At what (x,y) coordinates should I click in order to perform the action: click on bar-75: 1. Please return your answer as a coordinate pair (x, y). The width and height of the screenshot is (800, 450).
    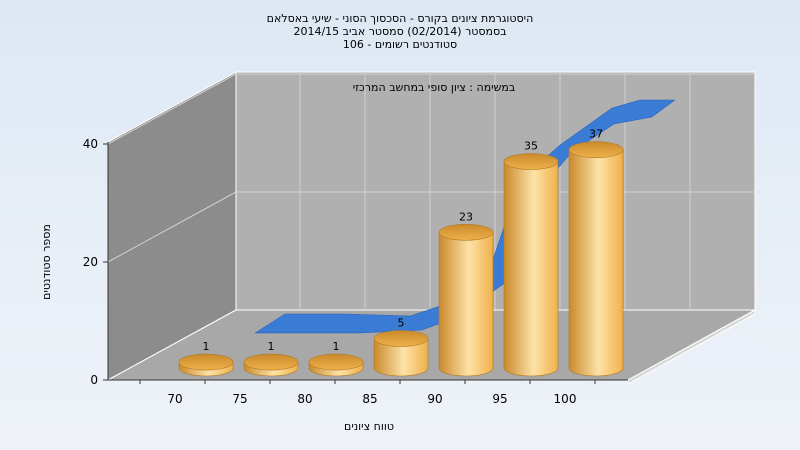
    Looking at the image, I should click on (271, 358).